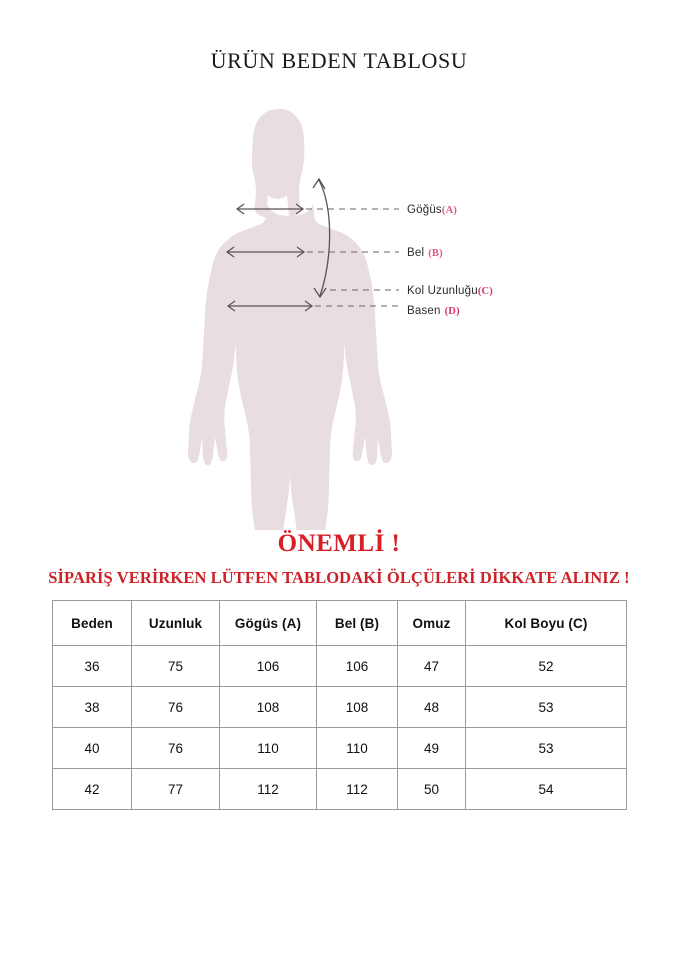 The height and width of the screenshot is (960, 678). Describe the element at coordinates (450, 291) in the screenshot. I see `label-kol-uzunlugu: Kol Uzunluğu(C)` at that location.